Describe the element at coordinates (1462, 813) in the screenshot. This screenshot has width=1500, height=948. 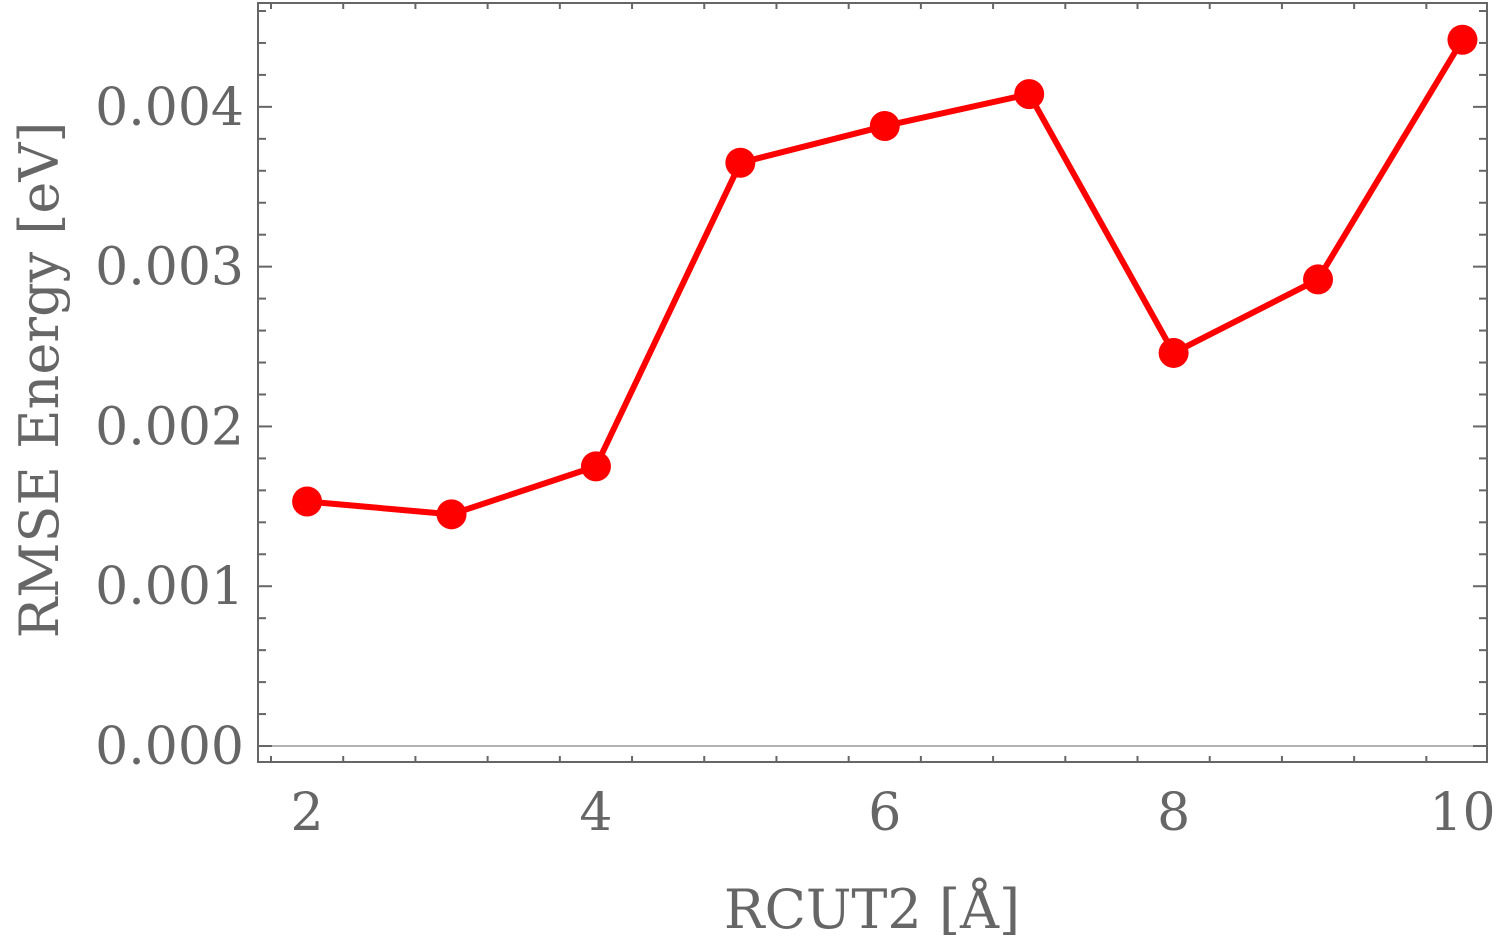
I see `x-tick-label: 10` at that location.